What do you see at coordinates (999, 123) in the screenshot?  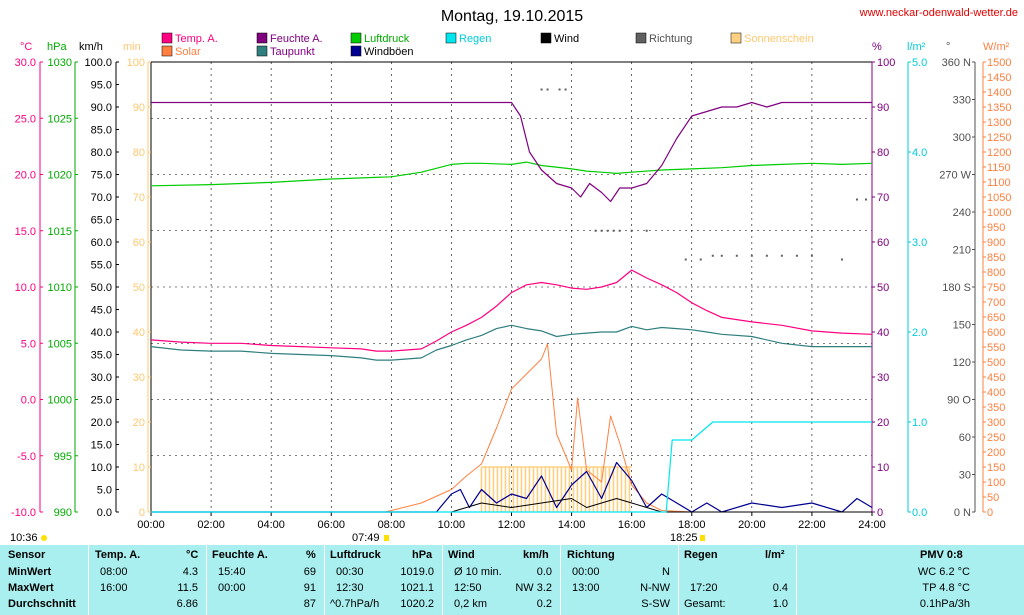 I see `solar-axis-tick-label: 1300` at bounding box center [999, 123].